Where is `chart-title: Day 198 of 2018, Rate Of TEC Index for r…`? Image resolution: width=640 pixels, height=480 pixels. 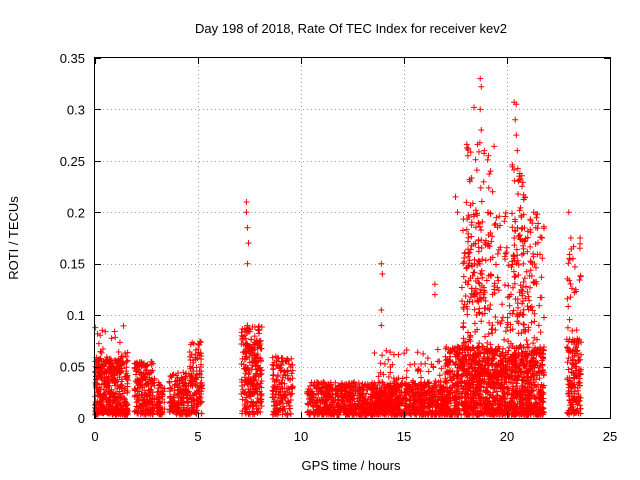
chart-title: Day 198 of 2018, Rate Of TEC Index for r… is located at coordinates (351, 28).